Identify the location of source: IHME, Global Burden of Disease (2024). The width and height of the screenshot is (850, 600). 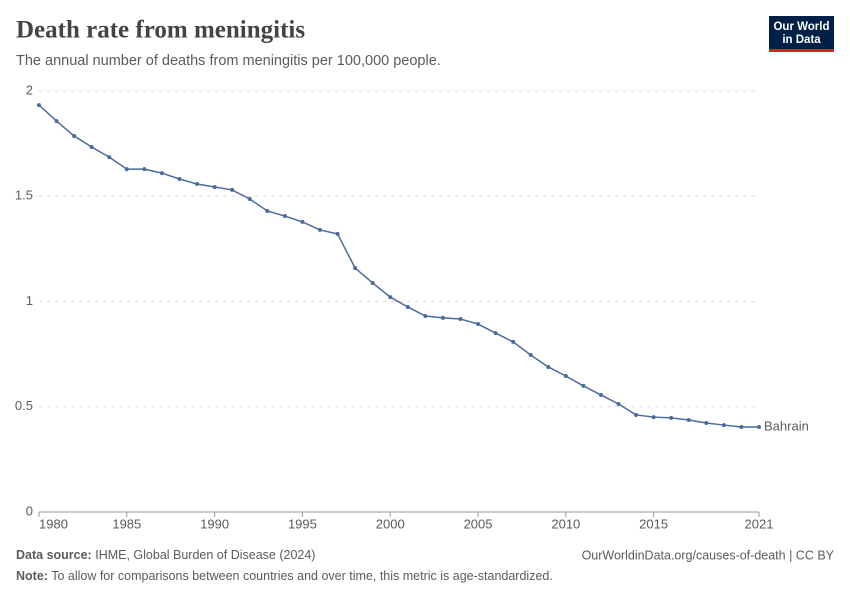
(205, 555).